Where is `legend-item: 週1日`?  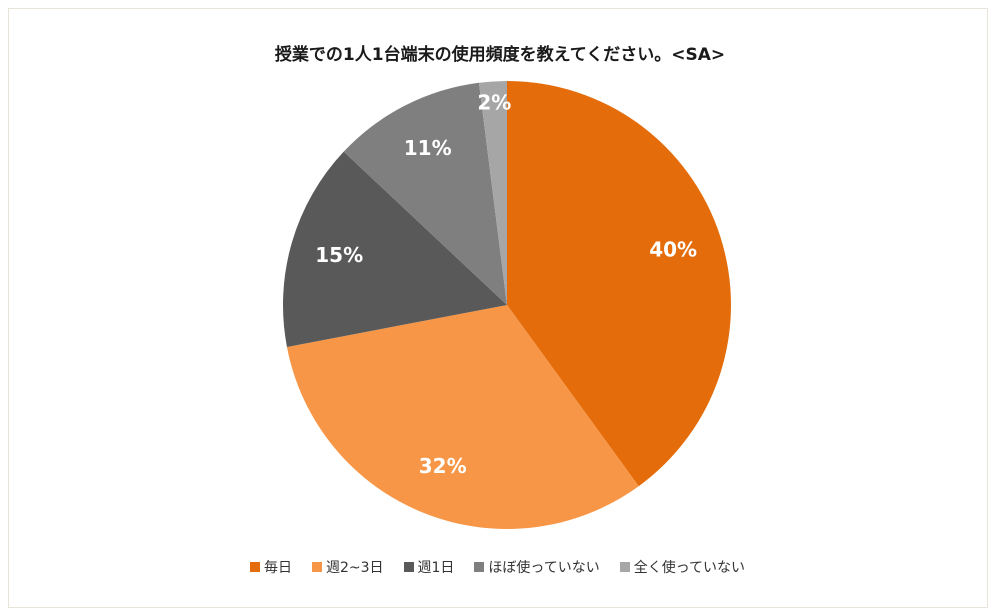 legend-item: 週1日 is located at coordinates (429, 567).